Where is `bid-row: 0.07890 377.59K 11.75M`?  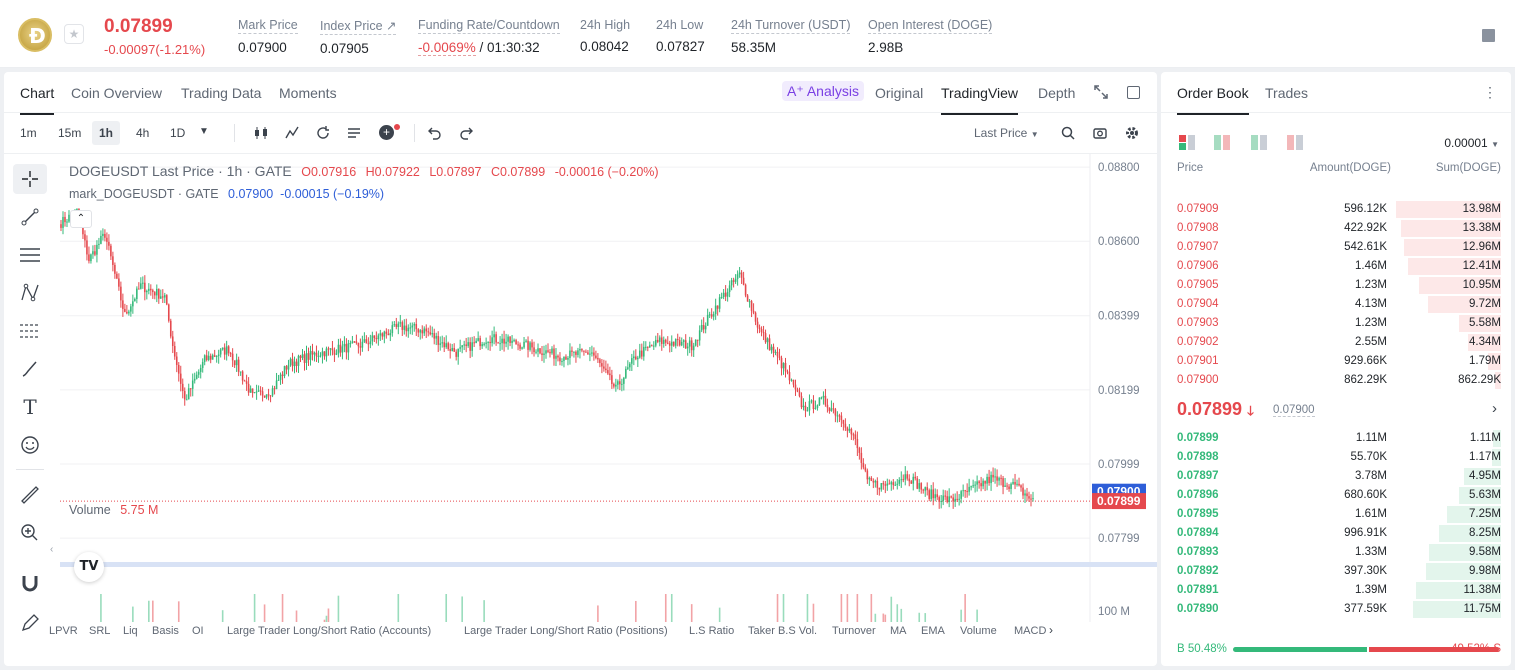
bid-row: 0.07890 377.59K 11.75M is located at coordinates (1336, 609).